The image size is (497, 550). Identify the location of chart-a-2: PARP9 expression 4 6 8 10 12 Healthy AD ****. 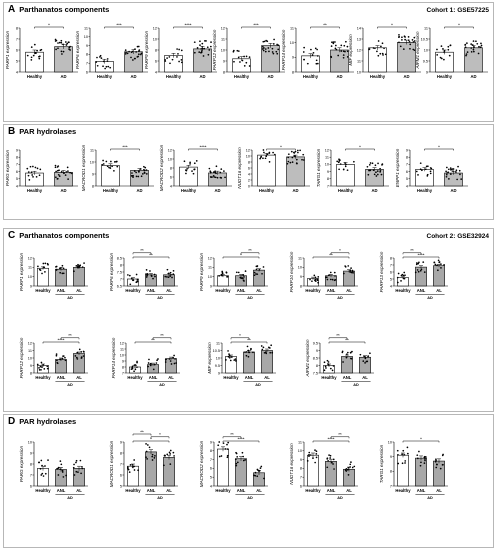
(180, 50).